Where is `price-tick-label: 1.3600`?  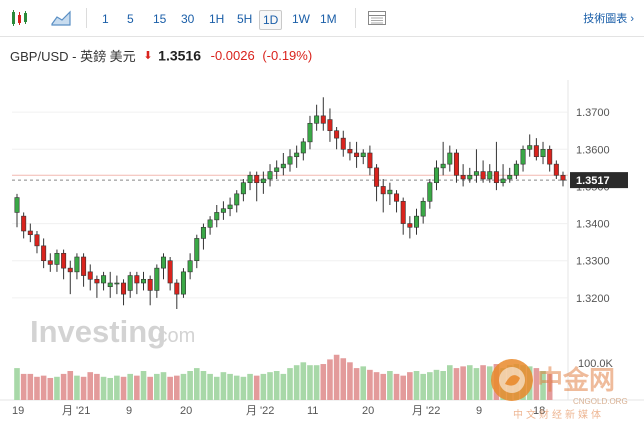
price-tick-label: 1.3600 is located at coordinates (593, 150).